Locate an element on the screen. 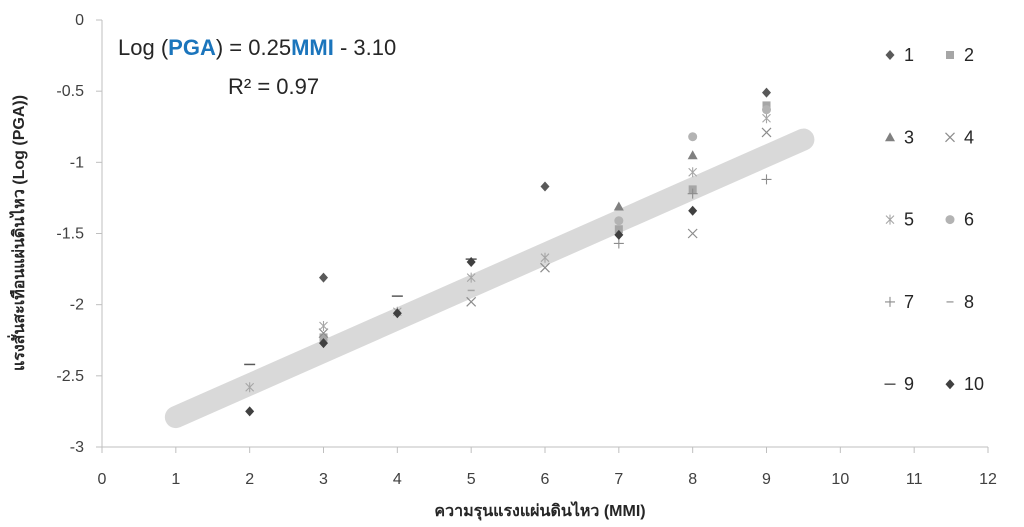  x-tick-label: 4 is located at coordinates (397, 479).